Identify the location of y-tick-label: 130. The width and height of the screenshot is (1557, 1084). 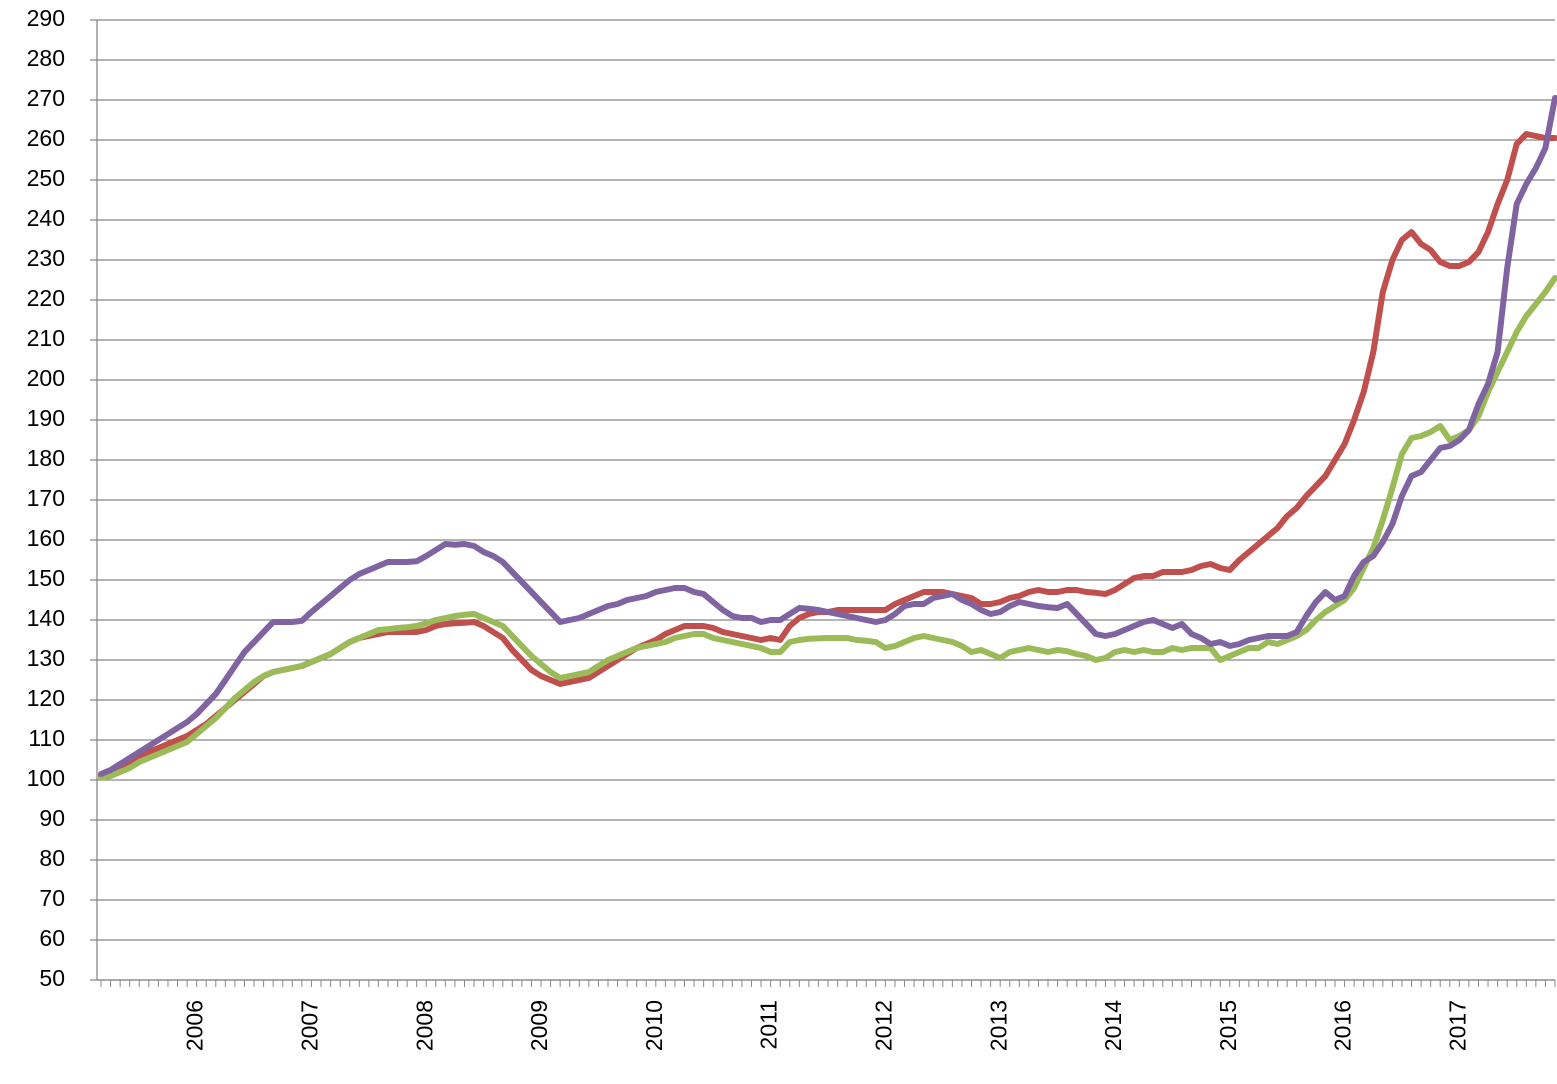
(46, 658).